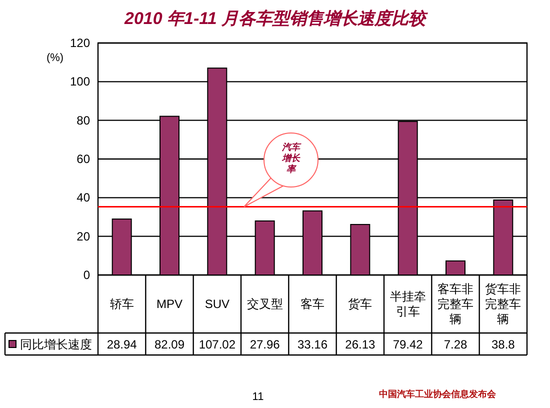 This screenshot has height=408, width=550. I want to click on data-label: 38.8, so click(503, 345).